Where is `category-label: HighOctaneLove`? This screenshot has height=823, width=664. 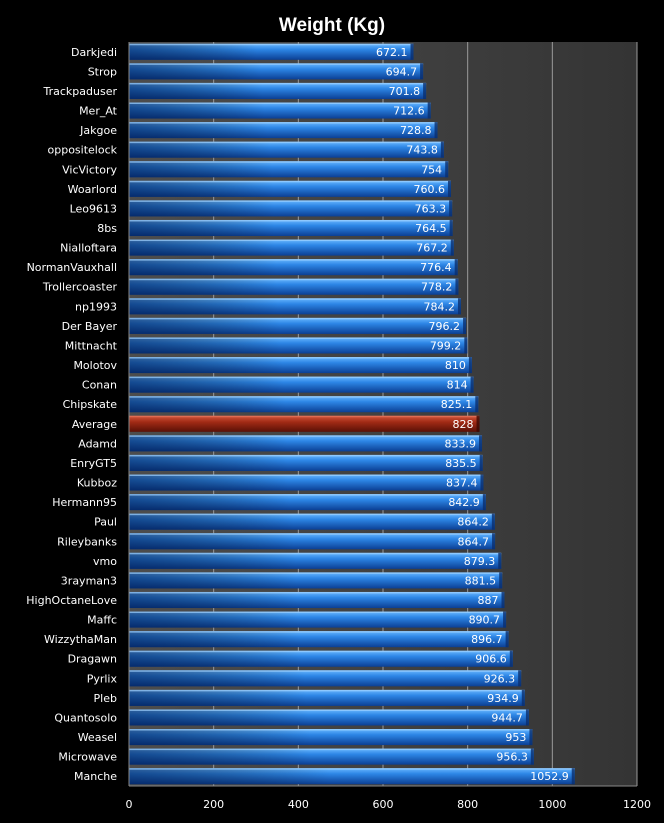
category-label: HighOctaneLove is located at coordinates (71, 600).